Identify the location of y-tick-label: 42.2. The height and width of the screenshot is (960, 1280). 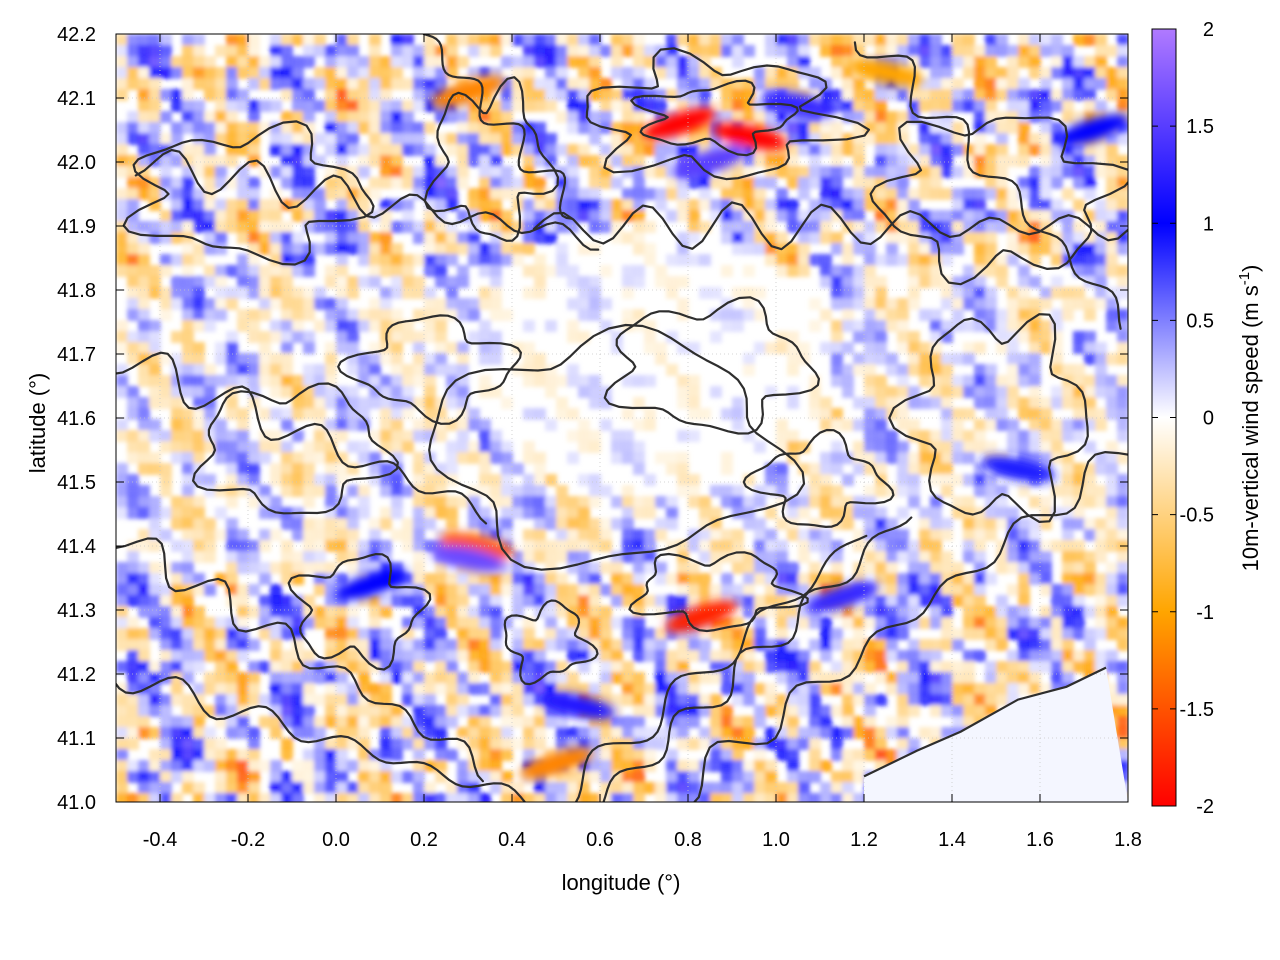
(76, 35).